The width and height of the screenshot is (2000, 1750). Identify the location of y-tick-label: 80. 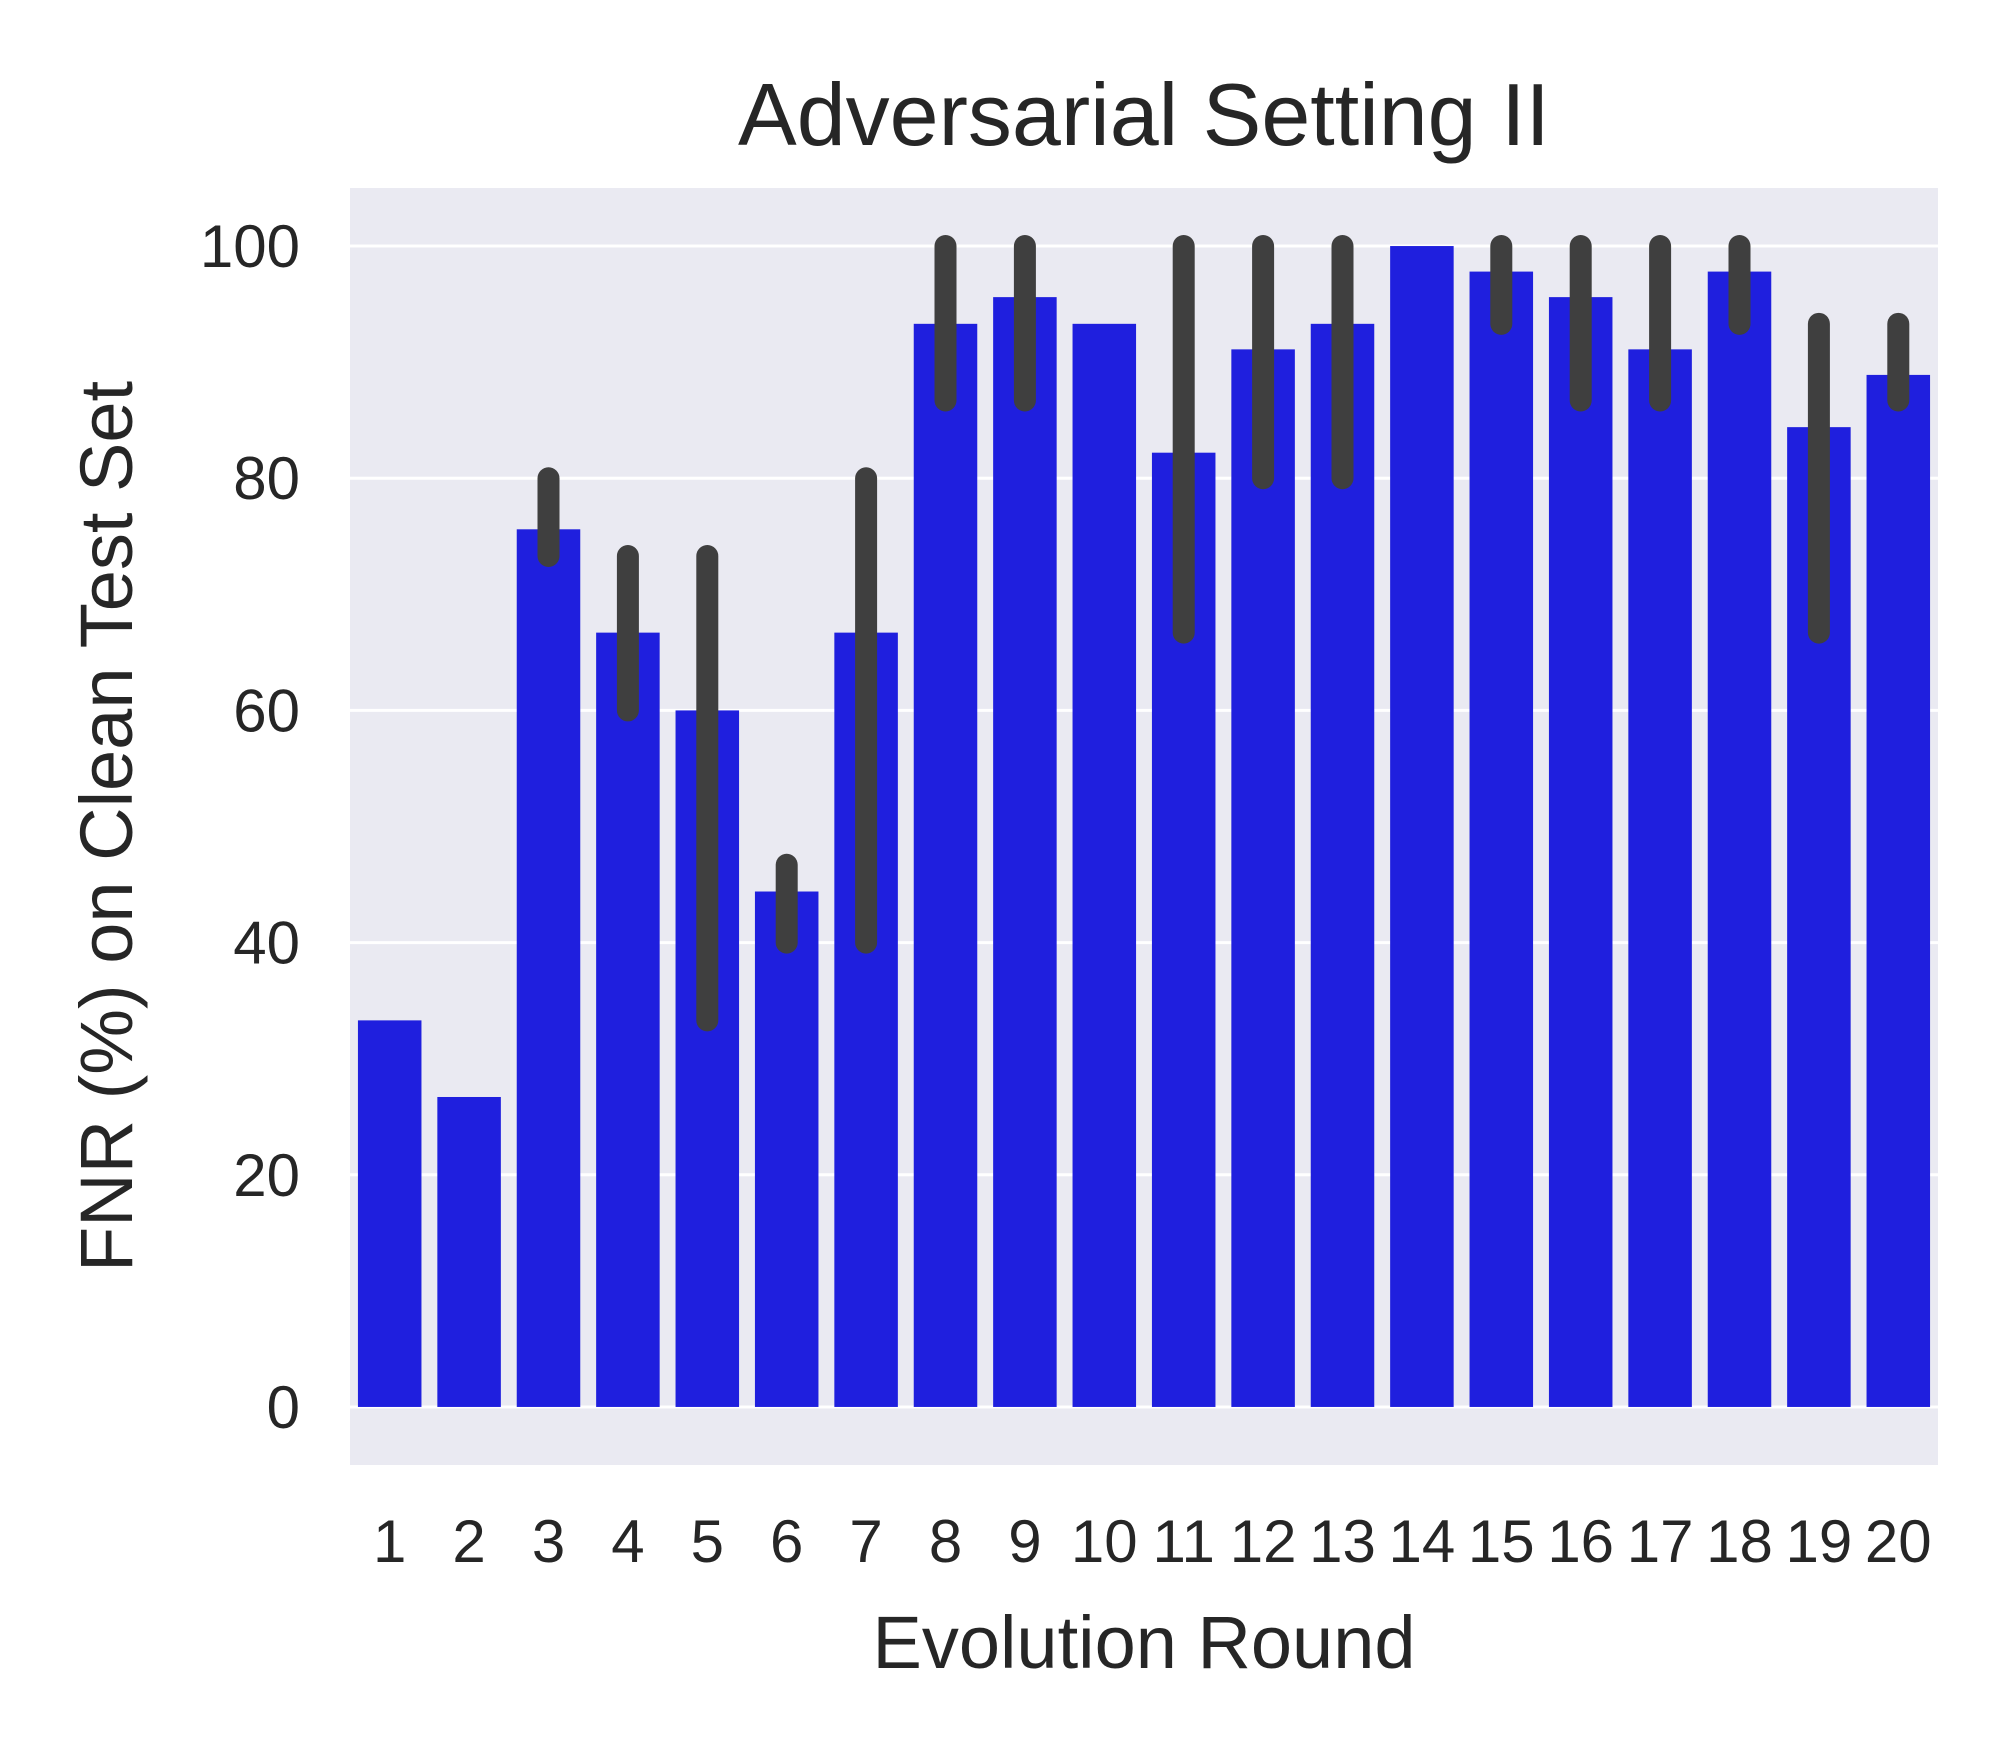
(266, 478).